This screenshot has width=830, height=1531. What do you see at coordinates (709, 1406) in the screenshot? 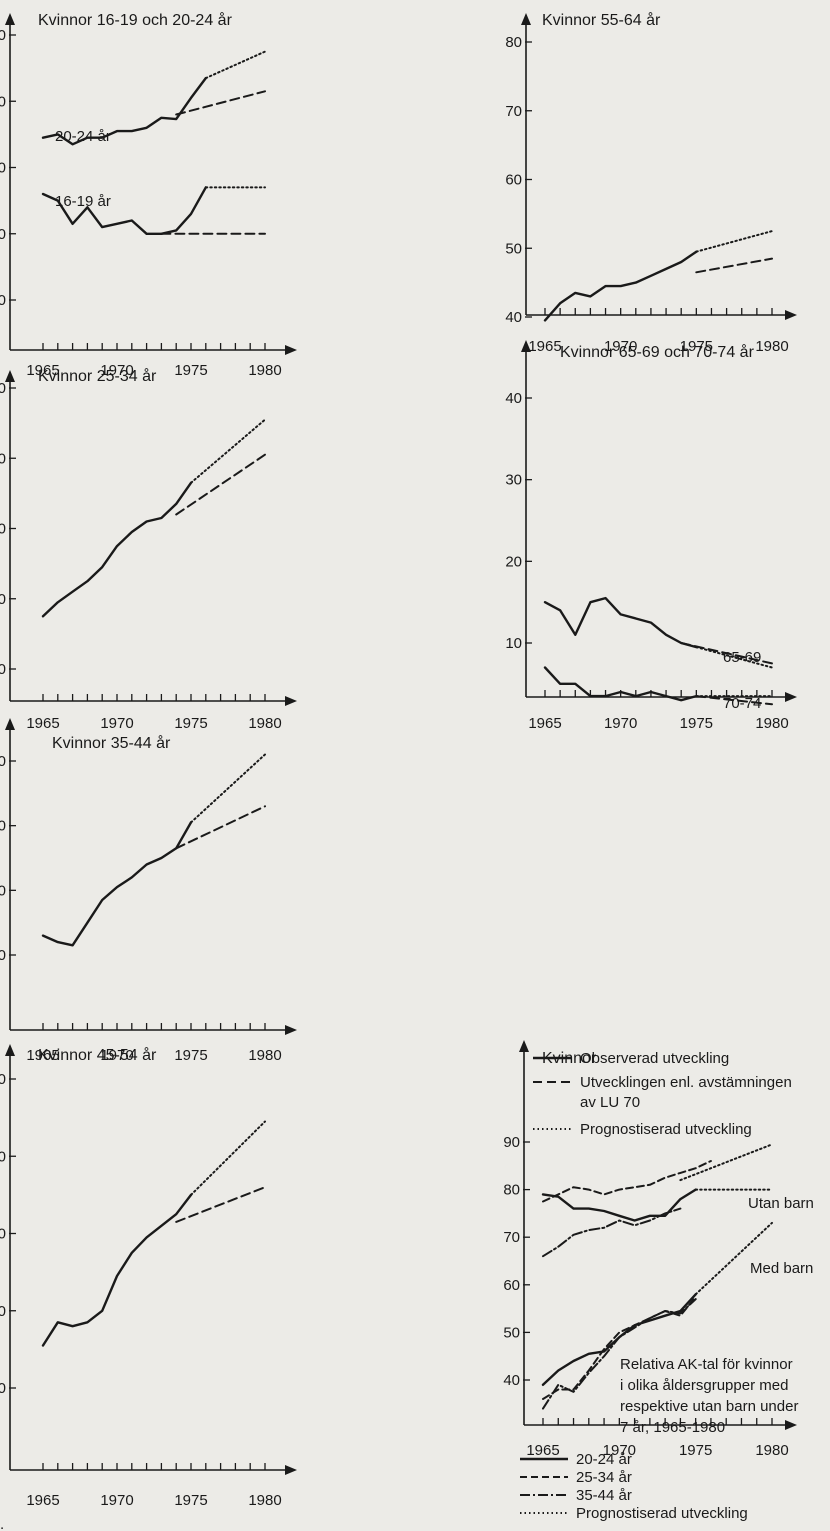
I see `series-label: respektive utan barn under` at bounding box center [709, 1406].